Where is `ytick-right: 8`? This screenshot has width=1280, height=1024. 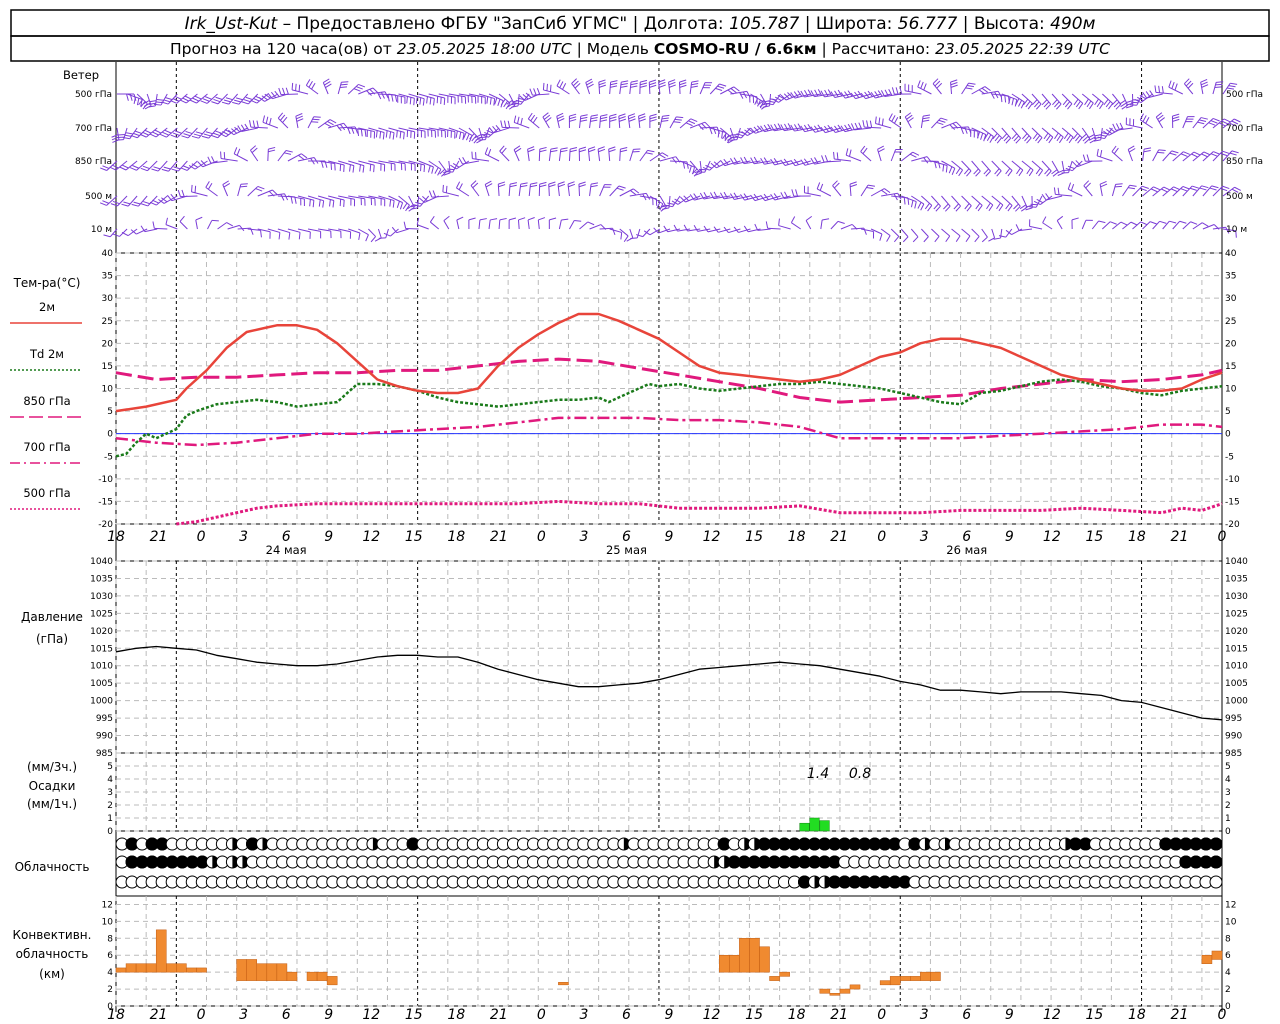 ytick-right: 8 is located at coordinates (1228, 939).